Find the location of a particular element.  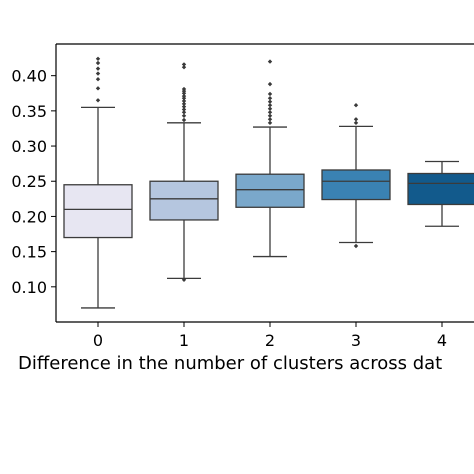

x-tick-label: 3 is located at coordinates (356, 340).